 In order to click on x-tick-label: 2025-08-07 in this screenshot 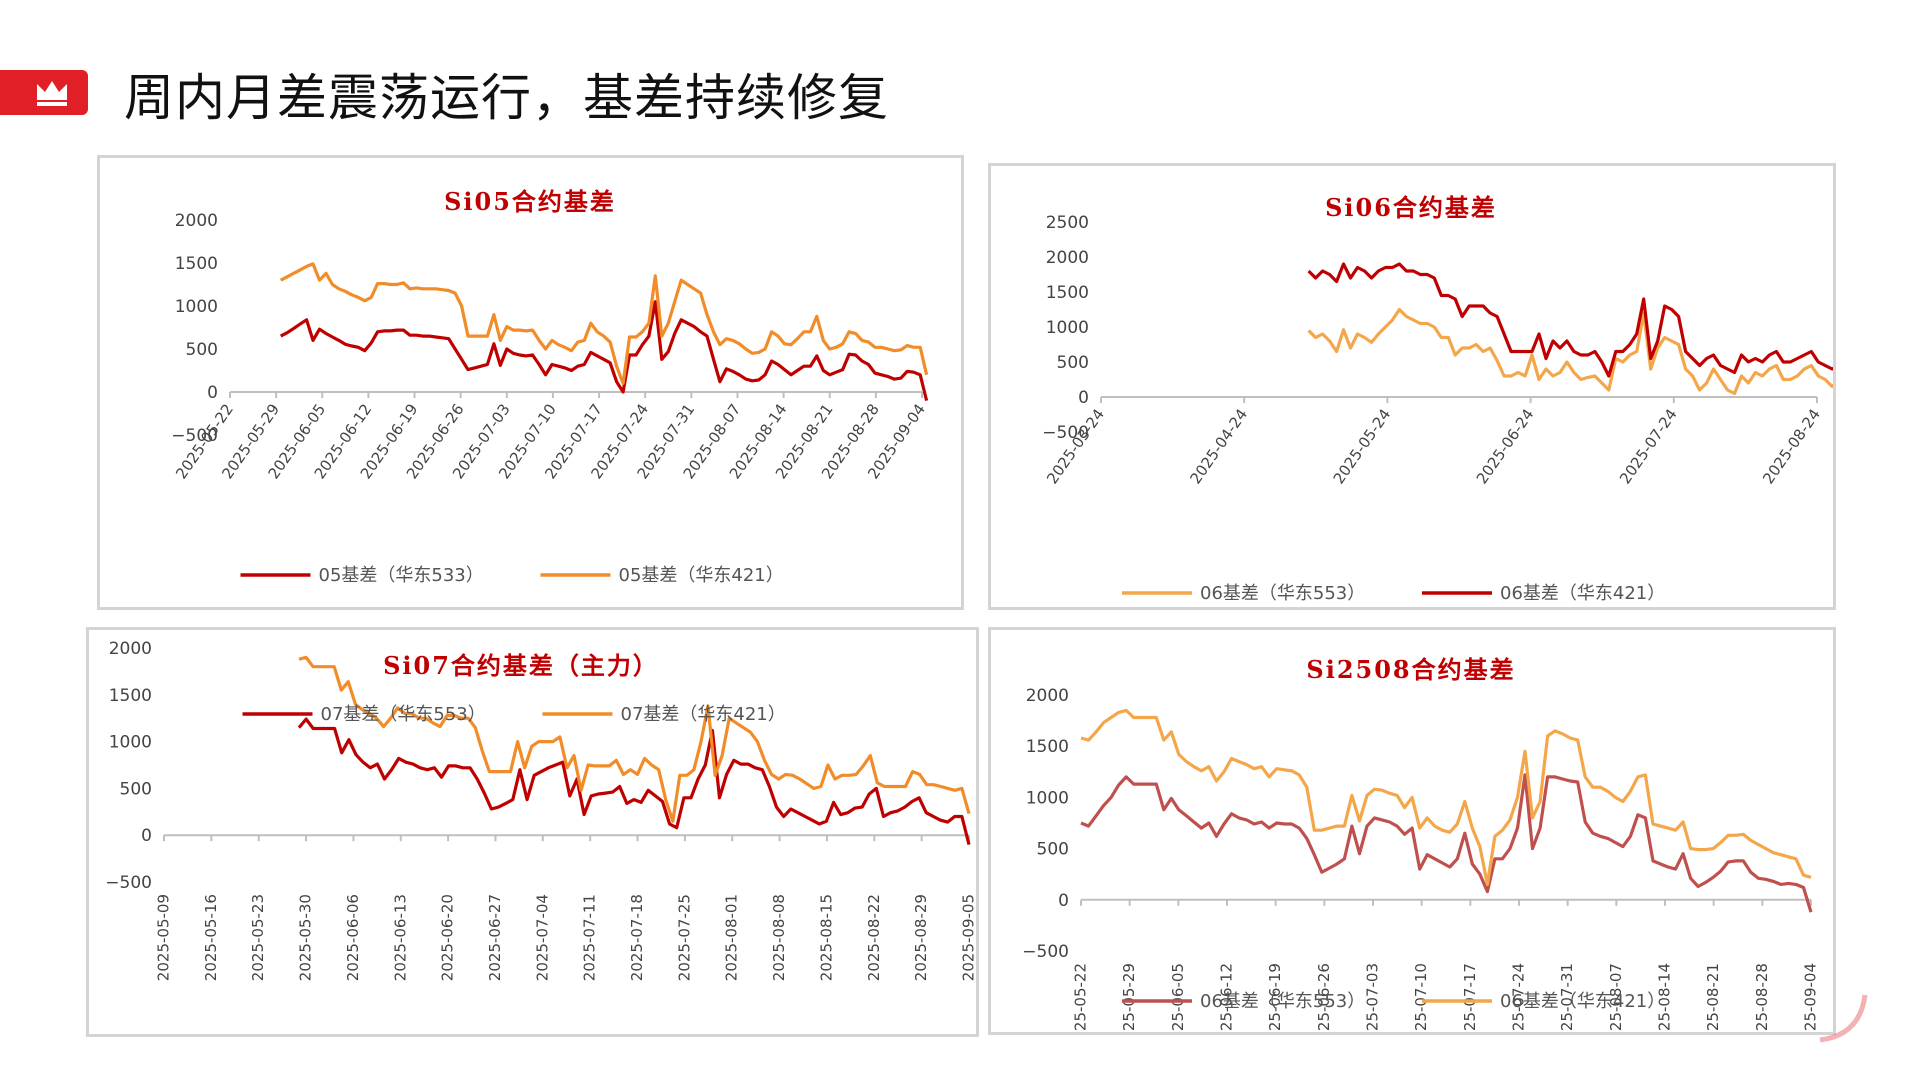, I will do `click(1616, 997)`.